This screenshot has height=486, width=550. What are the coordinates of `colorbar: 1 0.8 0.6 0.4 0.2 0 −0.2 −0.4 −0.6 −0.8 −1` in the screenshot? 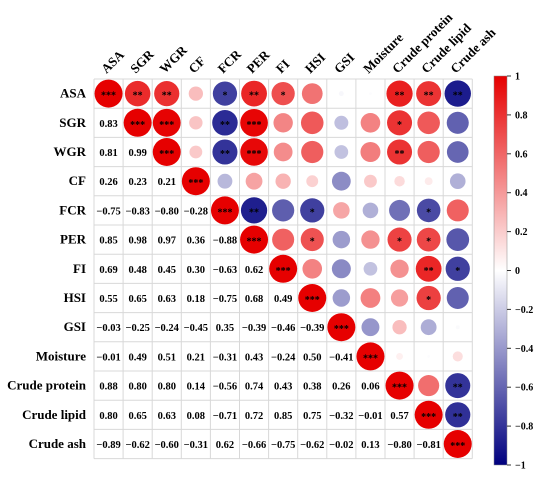 It's located at (513, 272).